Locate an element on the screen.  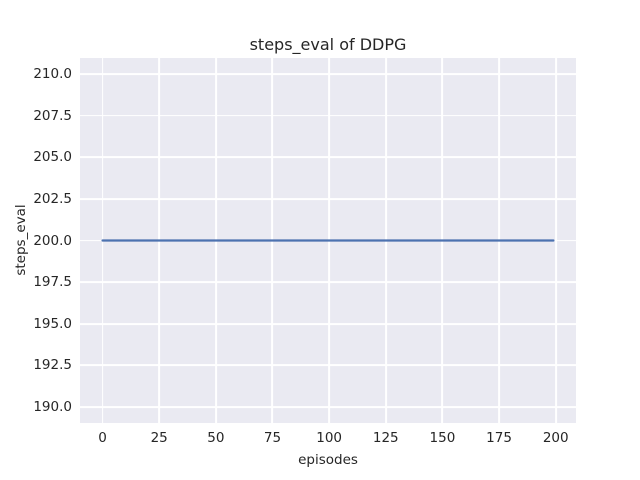
y-tick-label: 200.0 is located at coordinates (52, 240).